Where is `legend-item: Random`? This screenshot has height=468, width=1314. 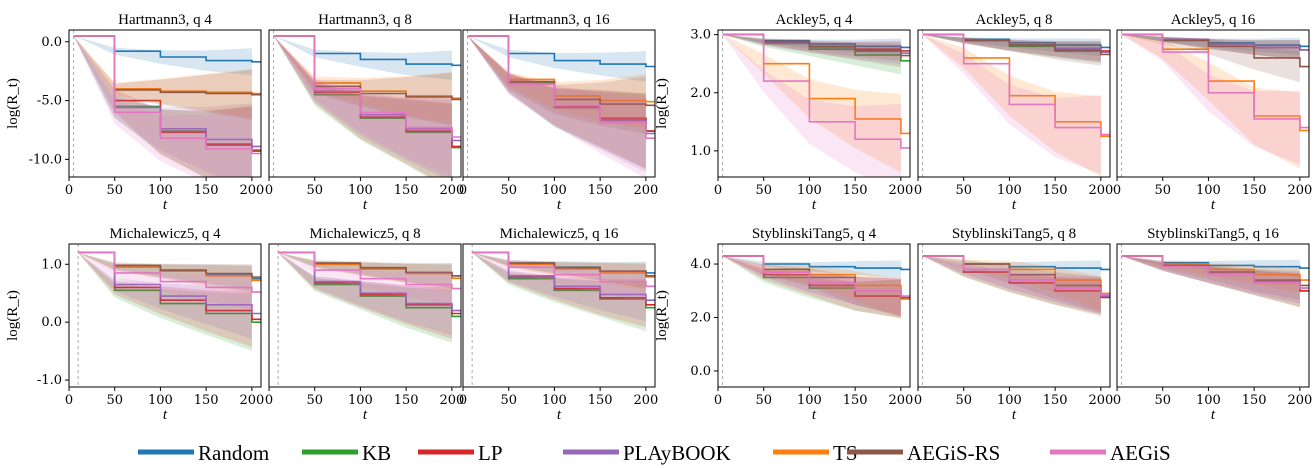
legend-item: Random is located at coordinates (203, 453).